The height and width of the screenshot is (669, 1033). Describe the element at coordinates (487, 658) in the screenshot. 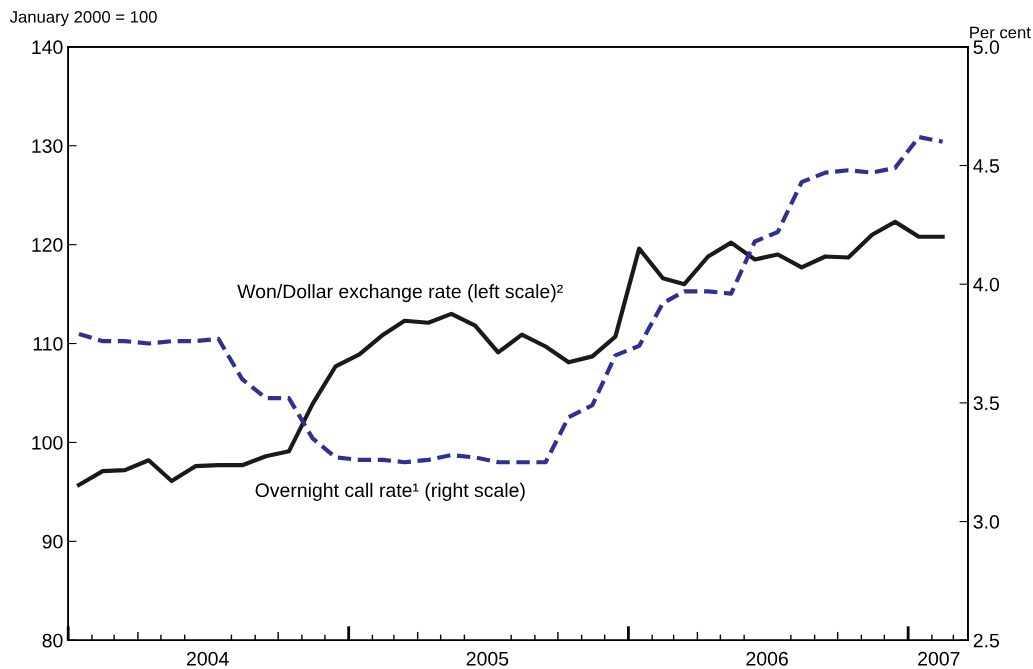

I see `x-tick-label: 2005` at that location.